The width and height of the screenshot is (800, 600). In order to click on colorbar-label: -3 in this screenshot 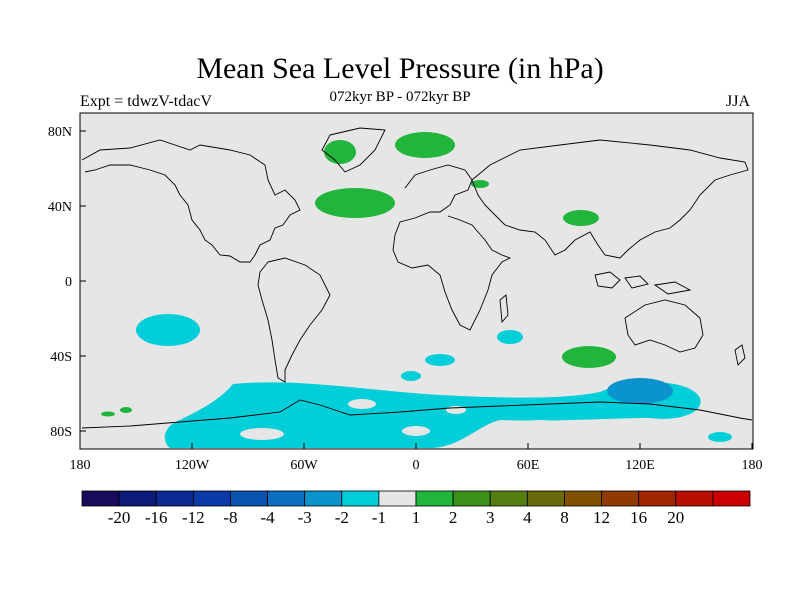, I will do `click(305, 517)`.